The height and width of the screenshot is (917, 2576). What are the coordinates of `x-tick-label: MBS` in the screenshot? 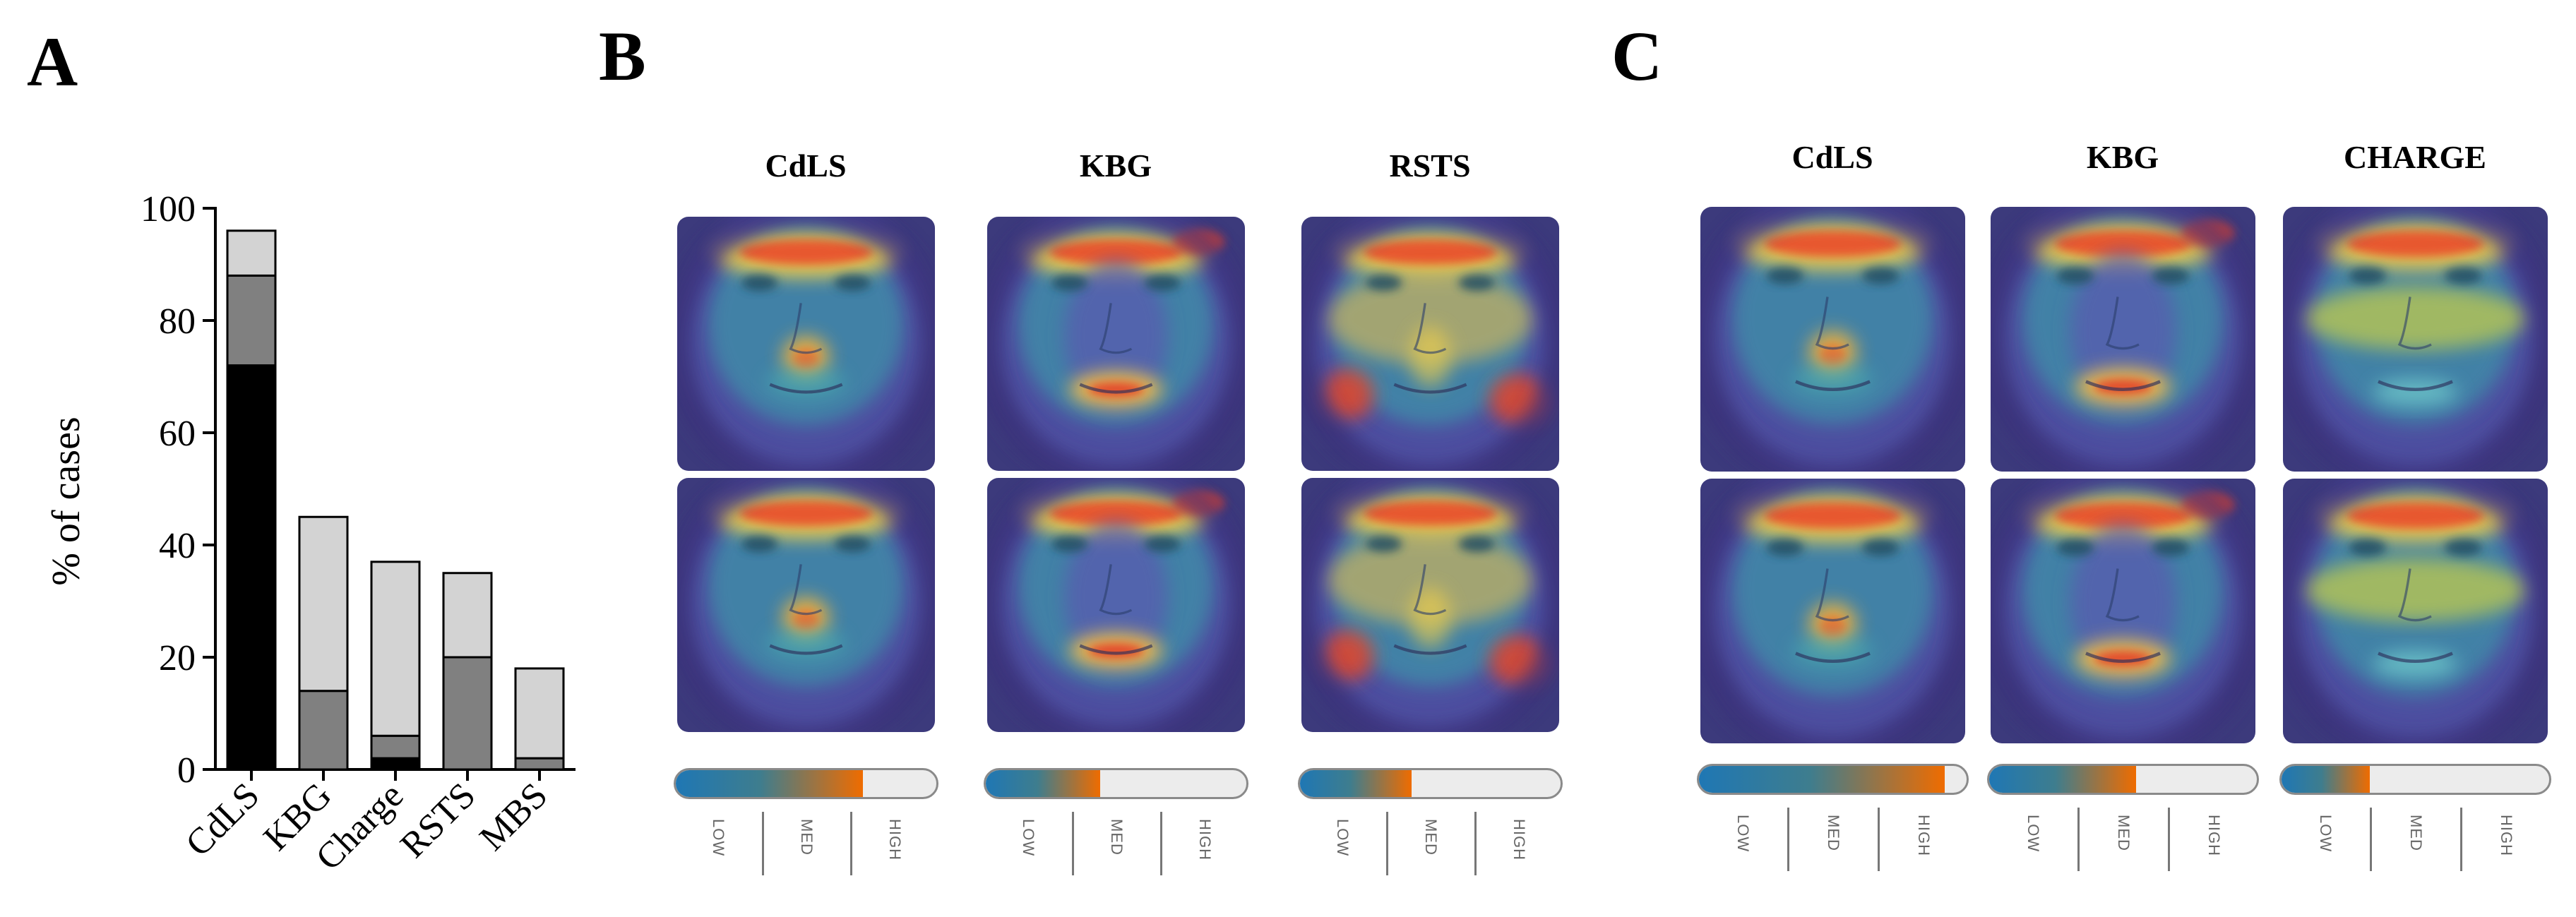 It's located at (514, 816).